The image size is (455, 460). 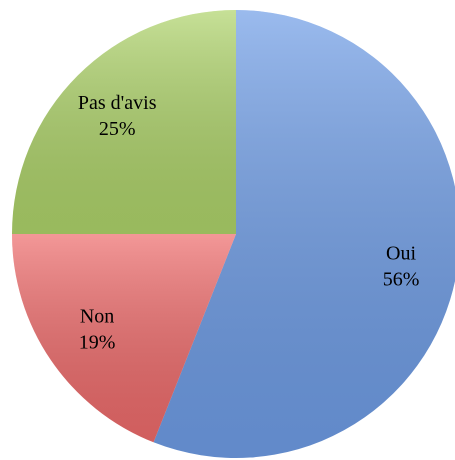 What do you see at coordinates (401, 253) in the screenshot?
I see `slice-label: Oui` at bounding box center [401, 253].